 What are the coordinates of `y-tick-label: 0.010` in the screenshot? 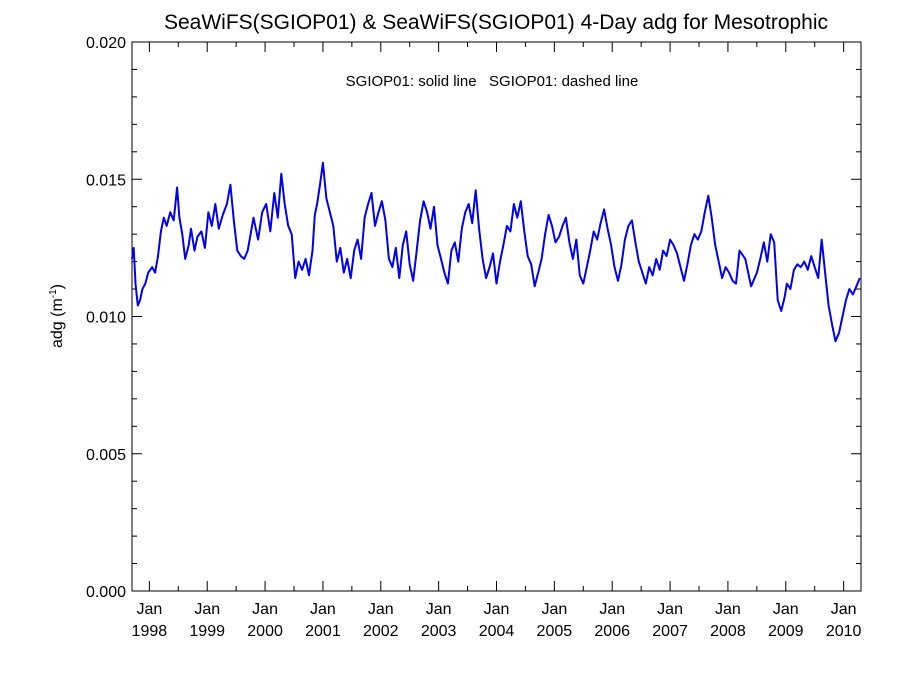 It's located at (106, 318).